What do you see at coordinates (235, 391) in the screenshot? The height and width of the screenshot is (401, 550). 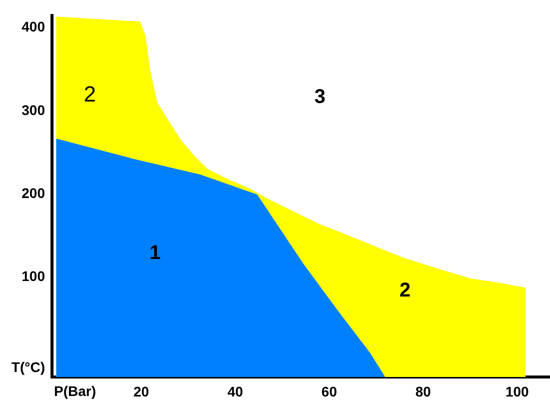 I see `x-tick-label: 40` at bounding box center [235, 391].